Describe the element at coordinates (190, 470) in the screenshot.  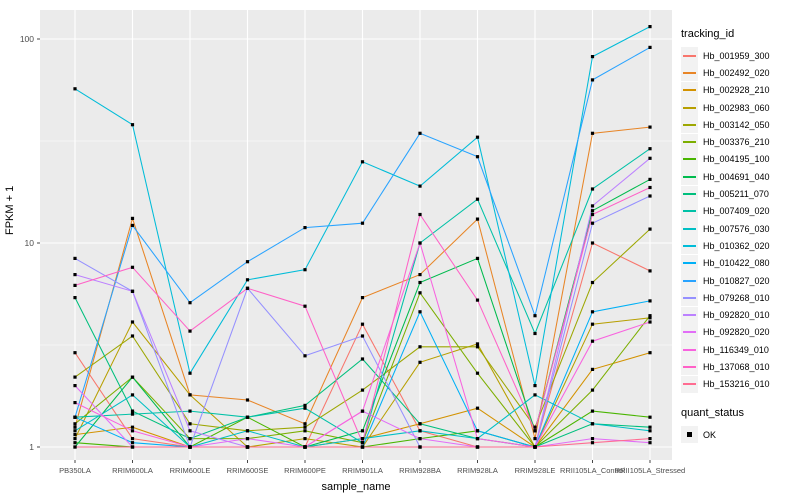
I see `x-tick-label: RRIM600LE` at that location.